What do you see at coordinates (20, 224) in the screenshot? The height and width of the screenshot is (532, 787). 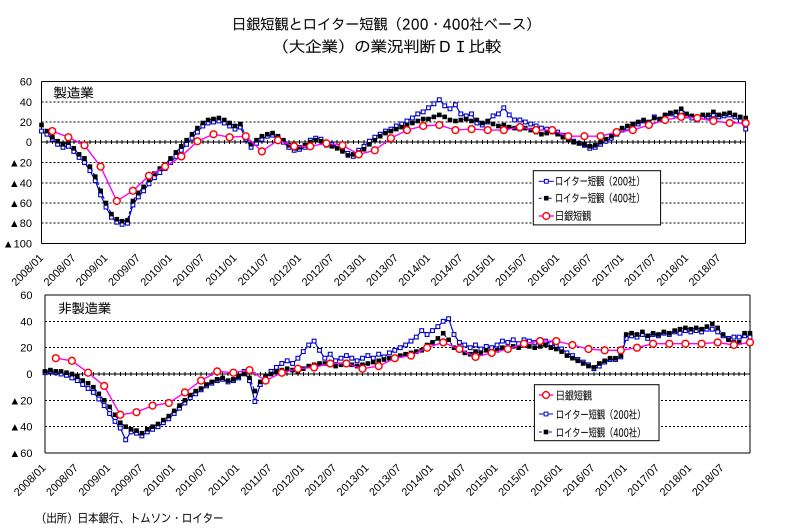 I see `svg-text: ▲80` at bounding box center [20, 224].